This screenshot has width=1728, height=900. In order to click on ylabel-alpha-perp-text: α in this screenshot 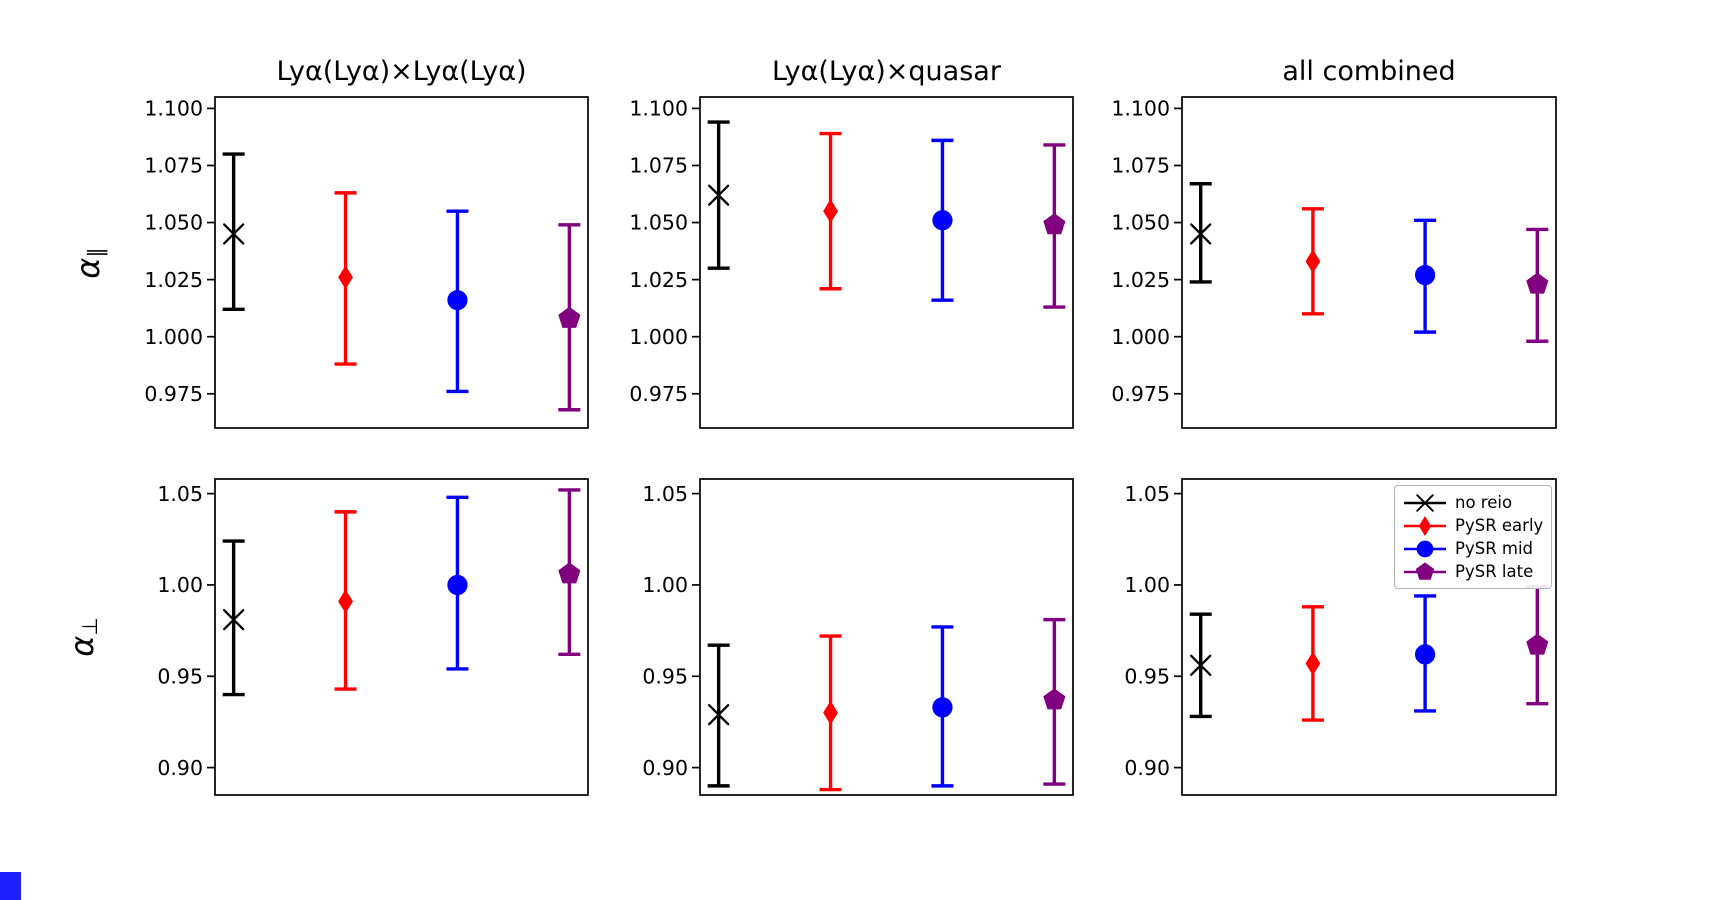, I will do `click(82, 646)`.